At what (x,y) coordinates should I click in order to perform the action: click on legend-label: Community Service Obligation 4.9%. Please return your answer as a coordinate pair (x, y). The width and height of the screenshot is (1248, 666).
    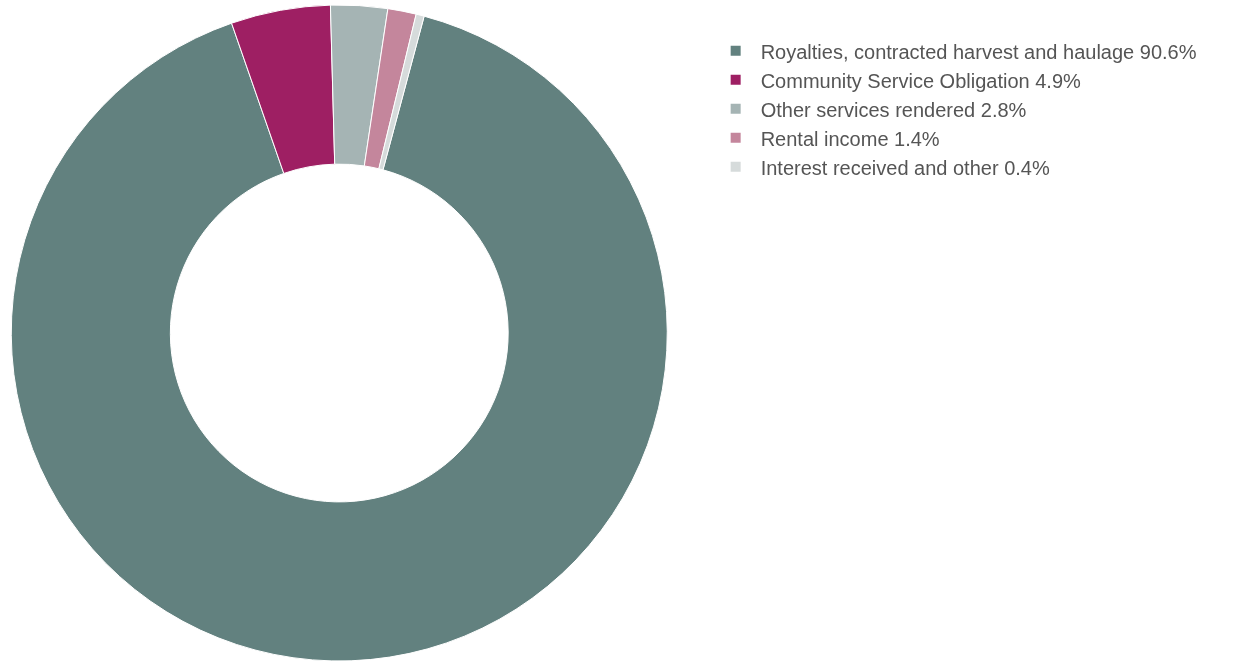
    Looking at the image, I should click on (921, 80).